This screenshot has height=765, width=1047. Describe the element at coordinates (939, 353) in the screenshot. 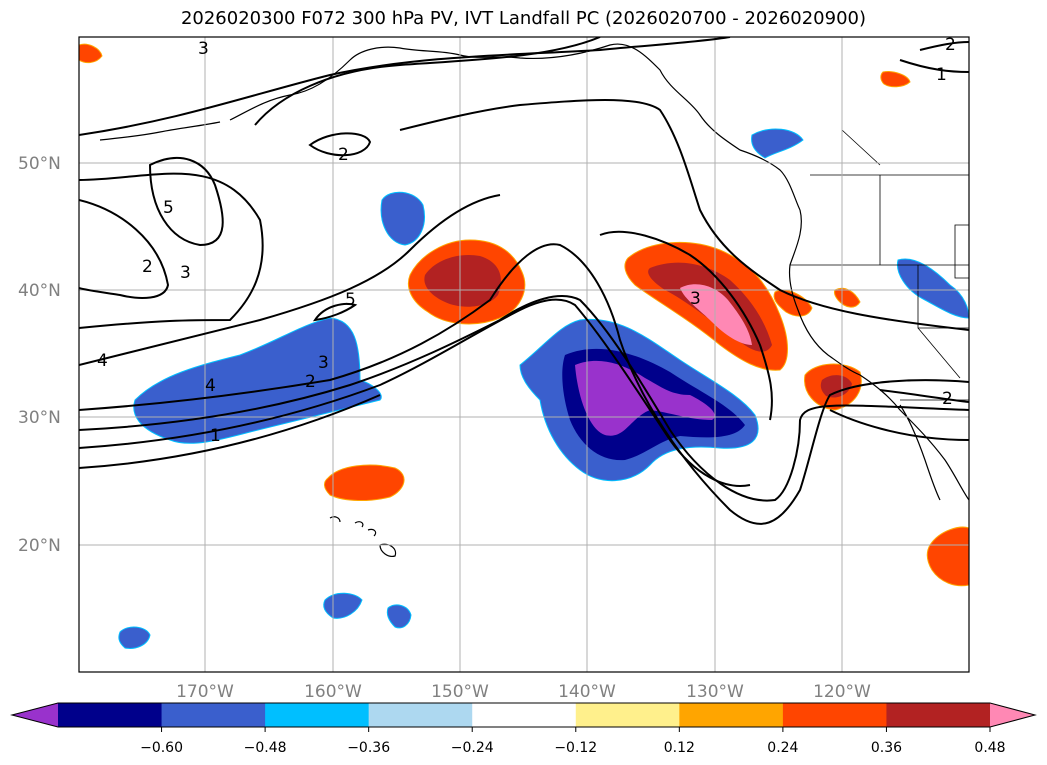

I see `ca-nv-diagonal` at that location.